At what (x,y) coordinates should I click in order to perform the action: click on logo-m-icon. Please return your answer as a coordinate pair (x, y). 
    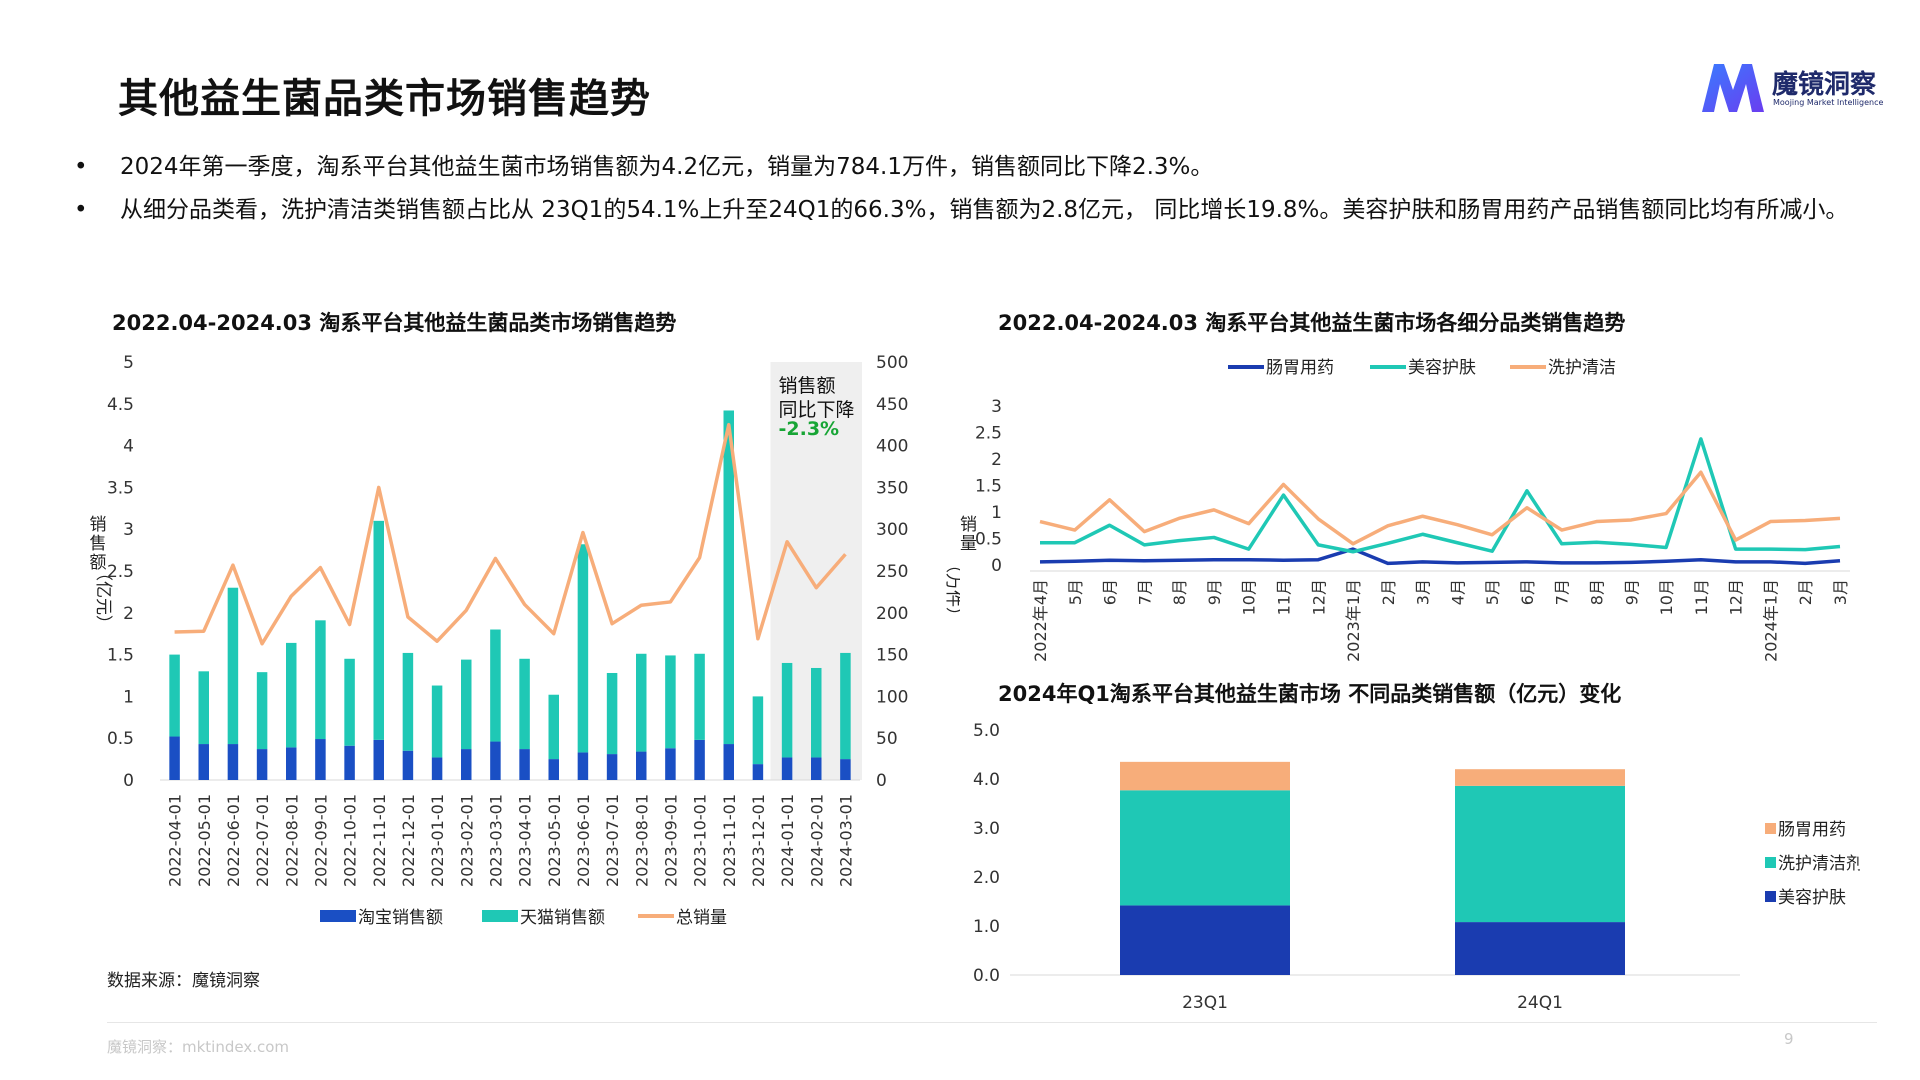
    Looking at the image, I should click on (1733, 88).